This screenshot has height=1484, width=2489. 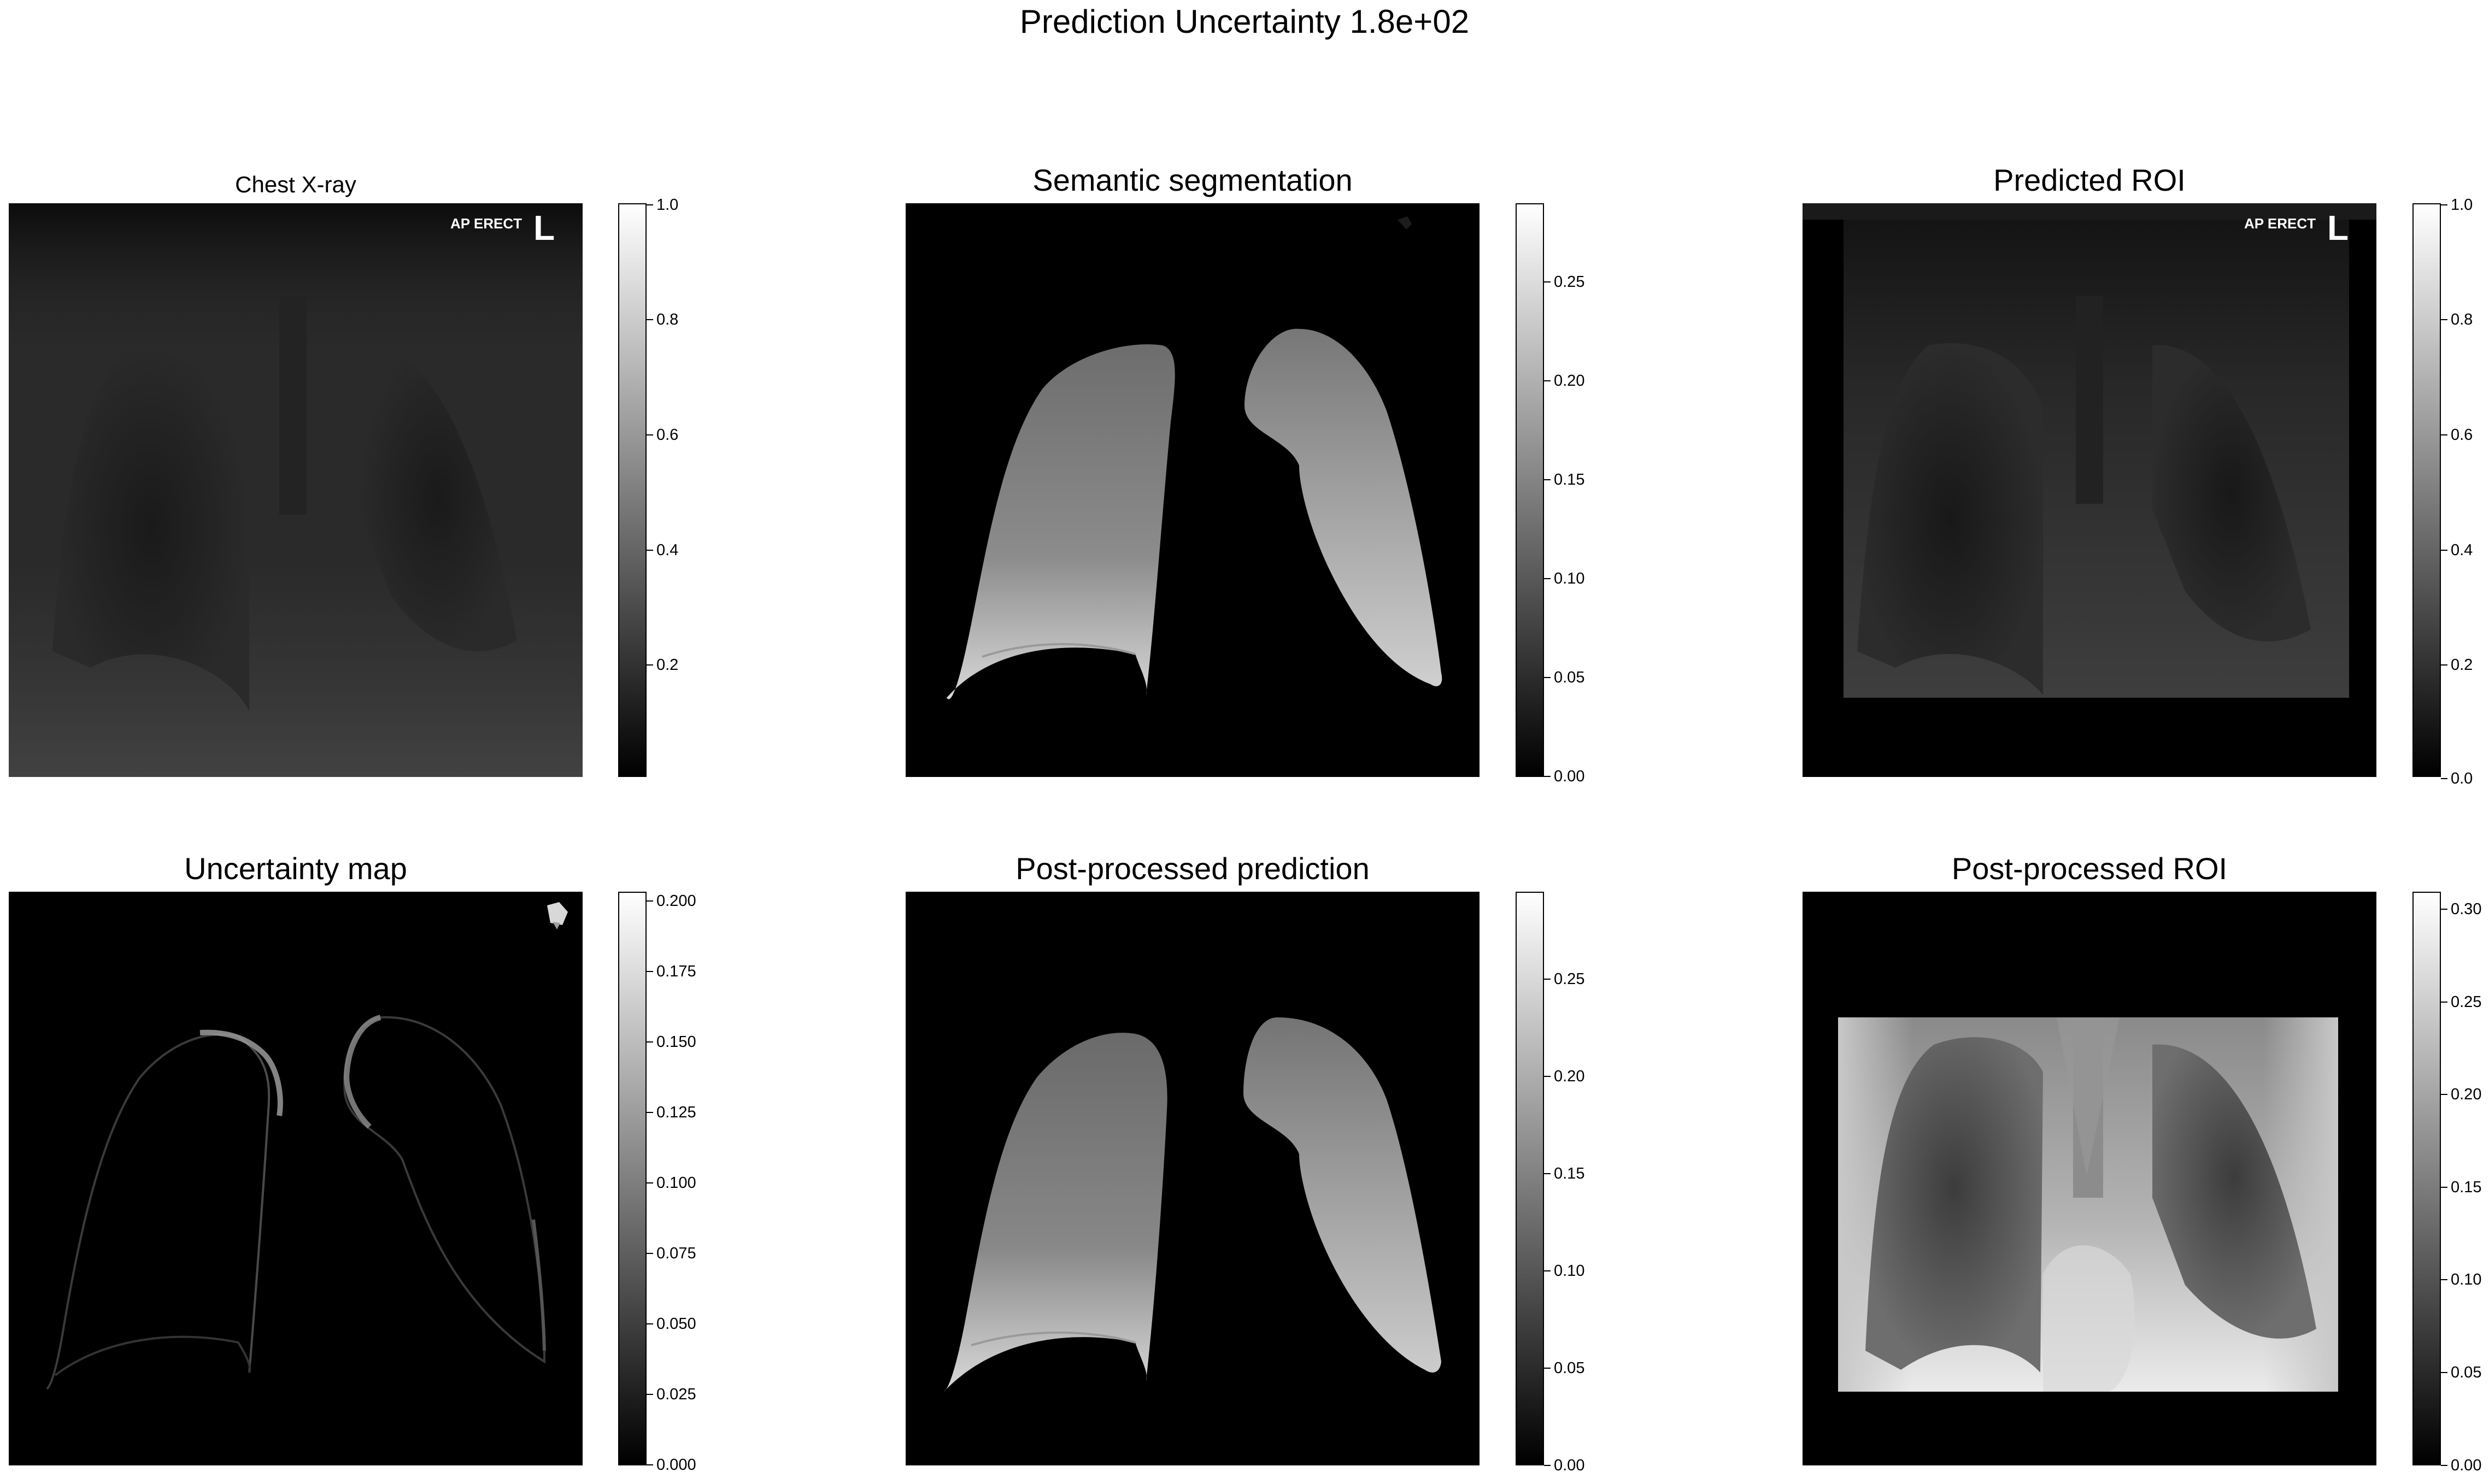 What do you see at coordinates (632, 490) in the screenshot?
I see `colorbar-chest-xray` at bounding box center [632, 490].